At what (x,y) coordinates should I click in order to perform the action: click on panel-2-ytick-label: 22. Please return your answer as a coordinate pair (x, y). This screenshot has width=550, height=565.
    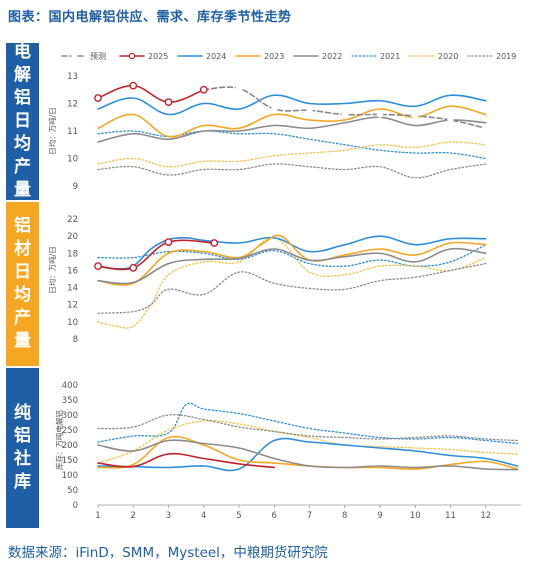
    Looking at the image, I should click on (72, 220).